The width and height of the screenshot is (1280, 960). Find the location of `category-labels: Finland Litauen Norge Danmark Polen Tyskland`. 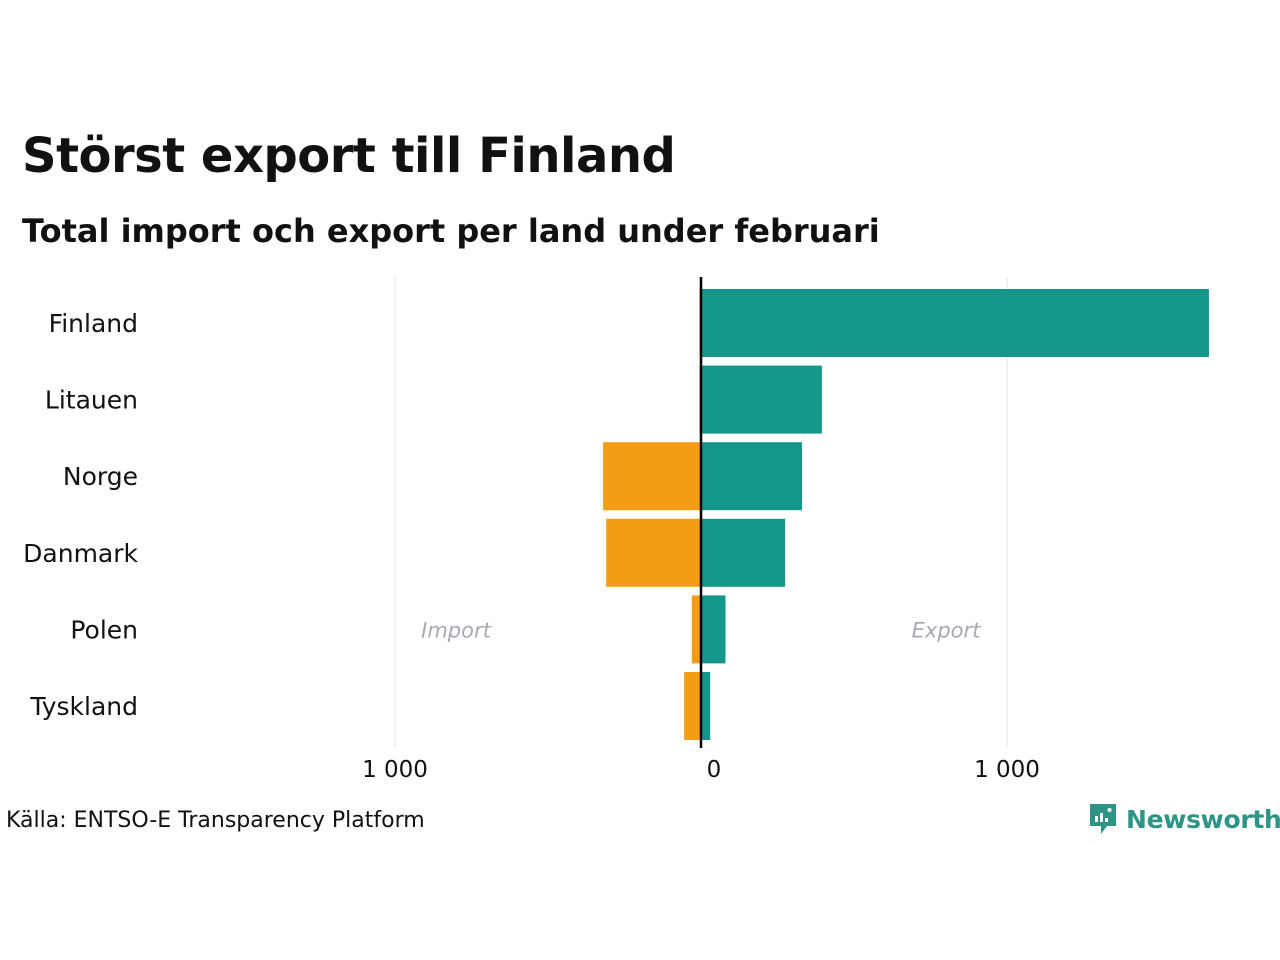

category-labels: Finland Litauen Norge Danmark Polen Tyskland is located at coordinates (80, 515).